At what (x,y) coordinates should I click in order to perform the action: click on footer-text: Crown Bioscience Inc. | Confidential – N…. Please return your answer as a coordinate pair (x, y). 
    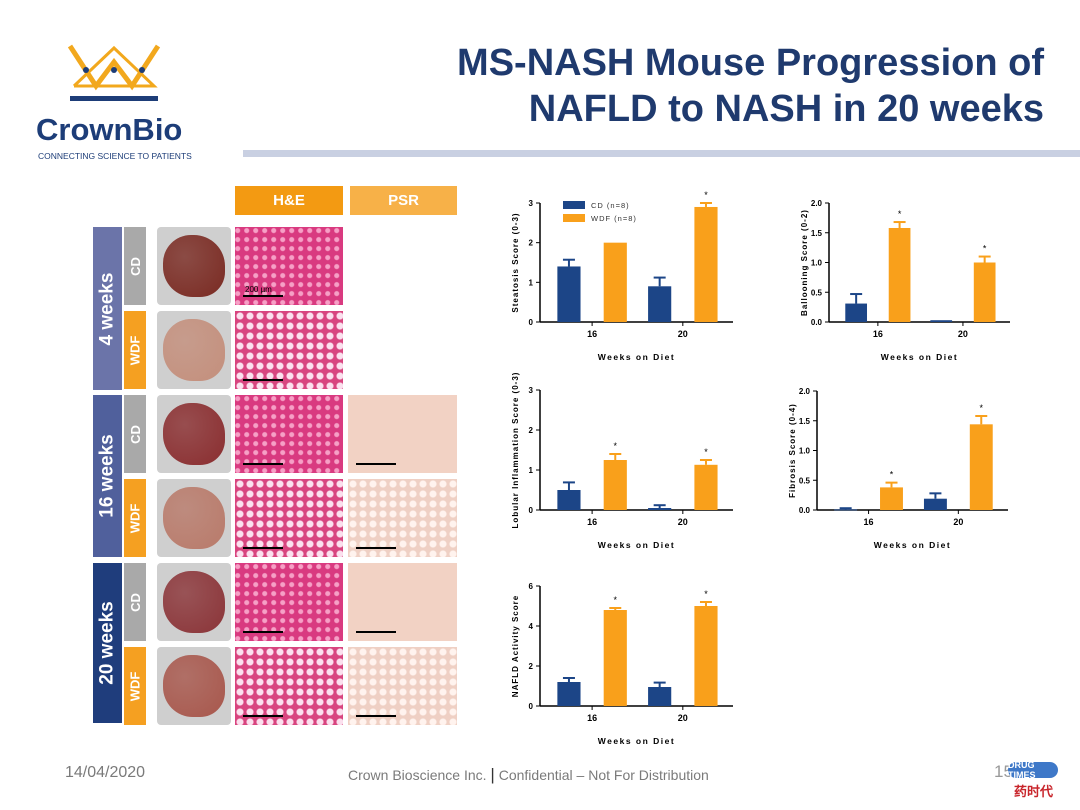
    Looking at the image, I should click on (528, 775).